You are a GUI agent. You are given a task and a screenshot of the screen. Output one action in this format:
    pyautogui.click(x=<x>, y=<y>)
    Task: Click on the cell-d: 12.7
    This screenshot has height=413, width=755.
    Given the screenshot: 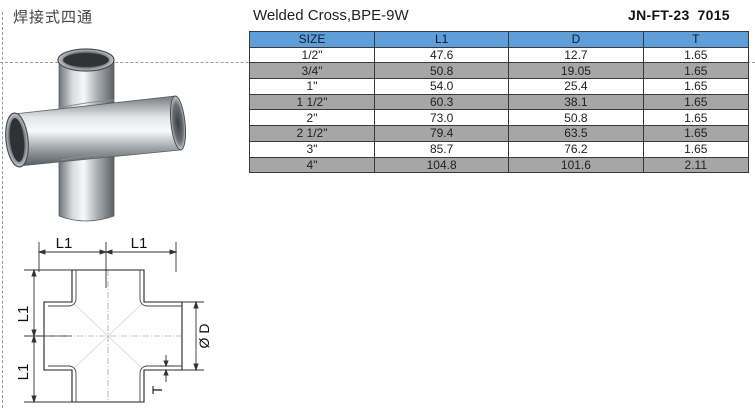 What is the action you would take?
    pyautogui.click(x=576, y=55)
    